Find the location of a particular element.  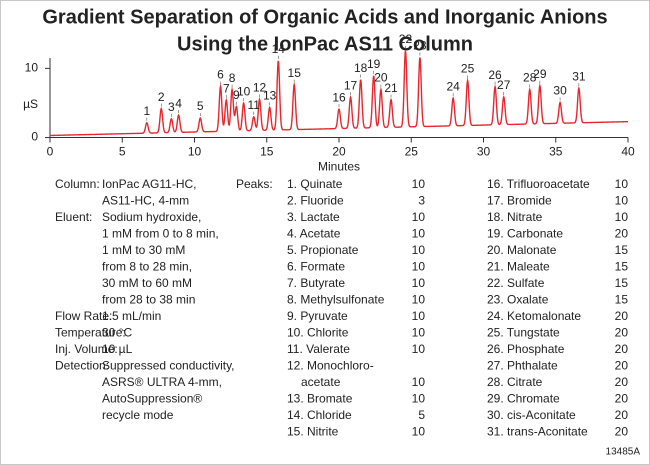

peak-label: 22 is located at coordinates (406, 39).